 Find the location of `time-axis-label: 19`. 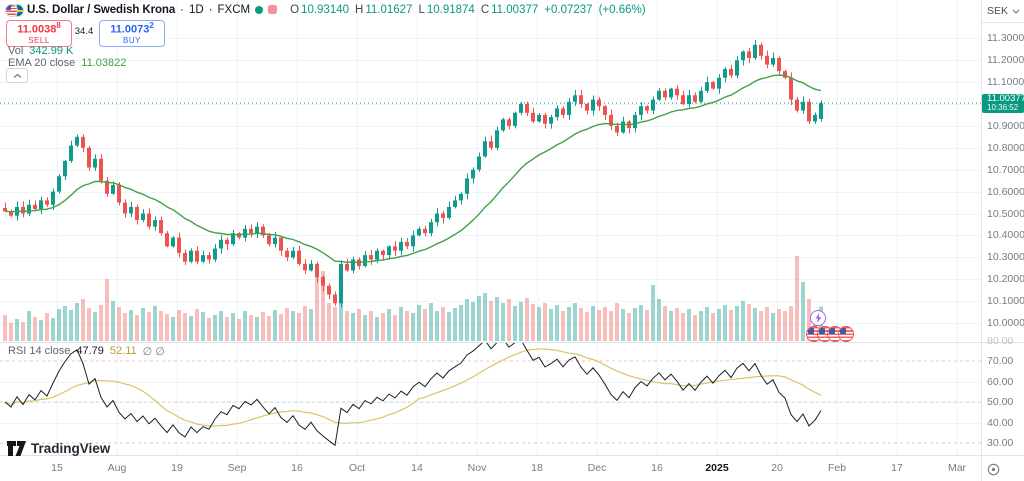

time-axis-label: 19 is located at coordinates (177, 468).